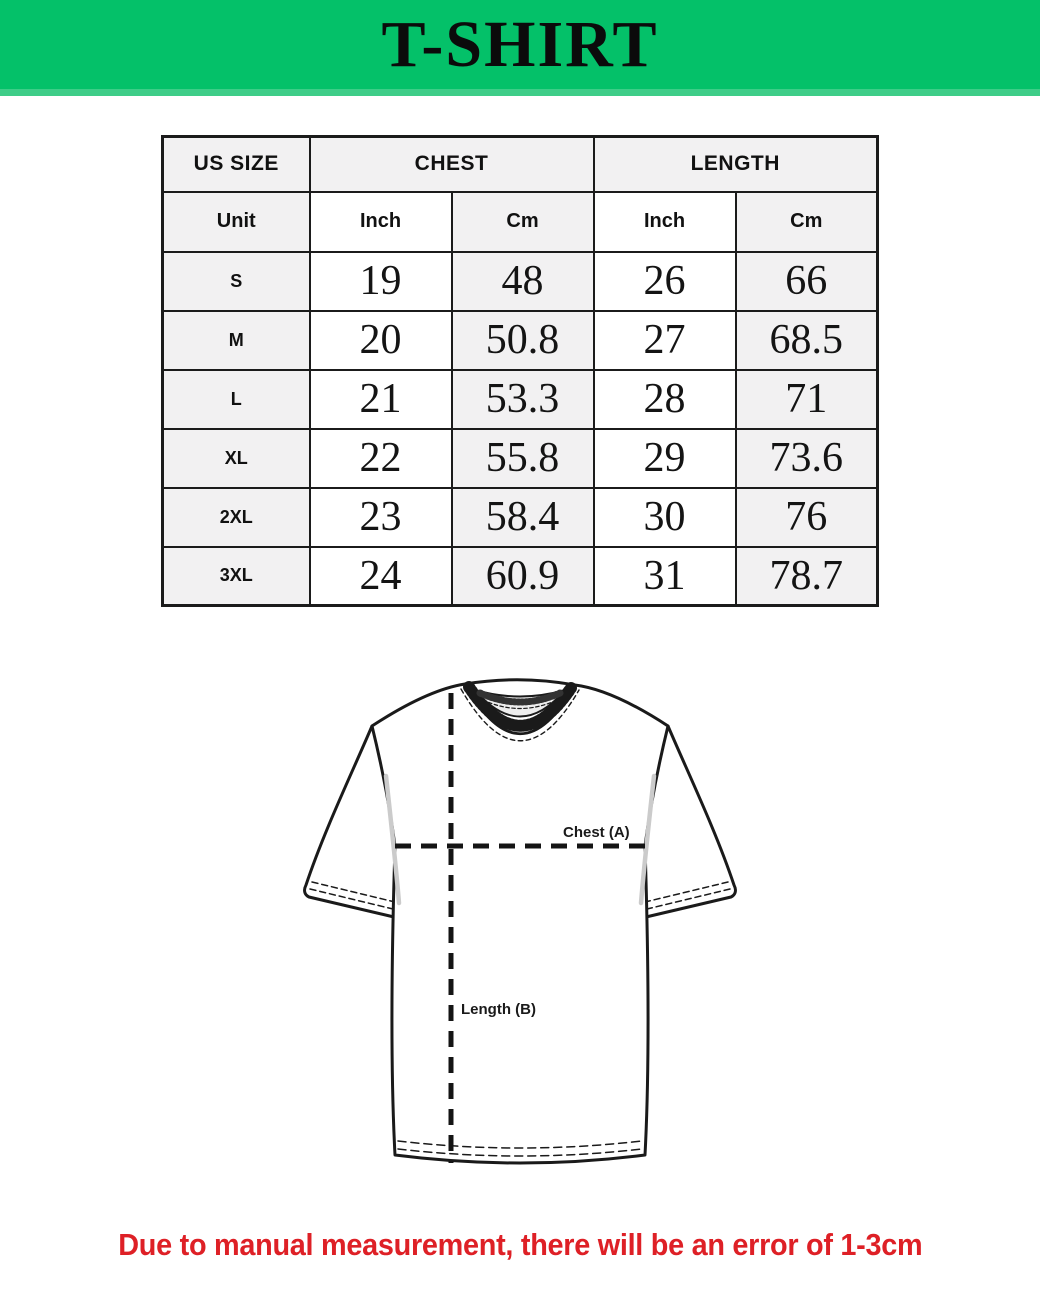  I want to click on table-row: L 21 53.3 28 71, so click(520, 399).